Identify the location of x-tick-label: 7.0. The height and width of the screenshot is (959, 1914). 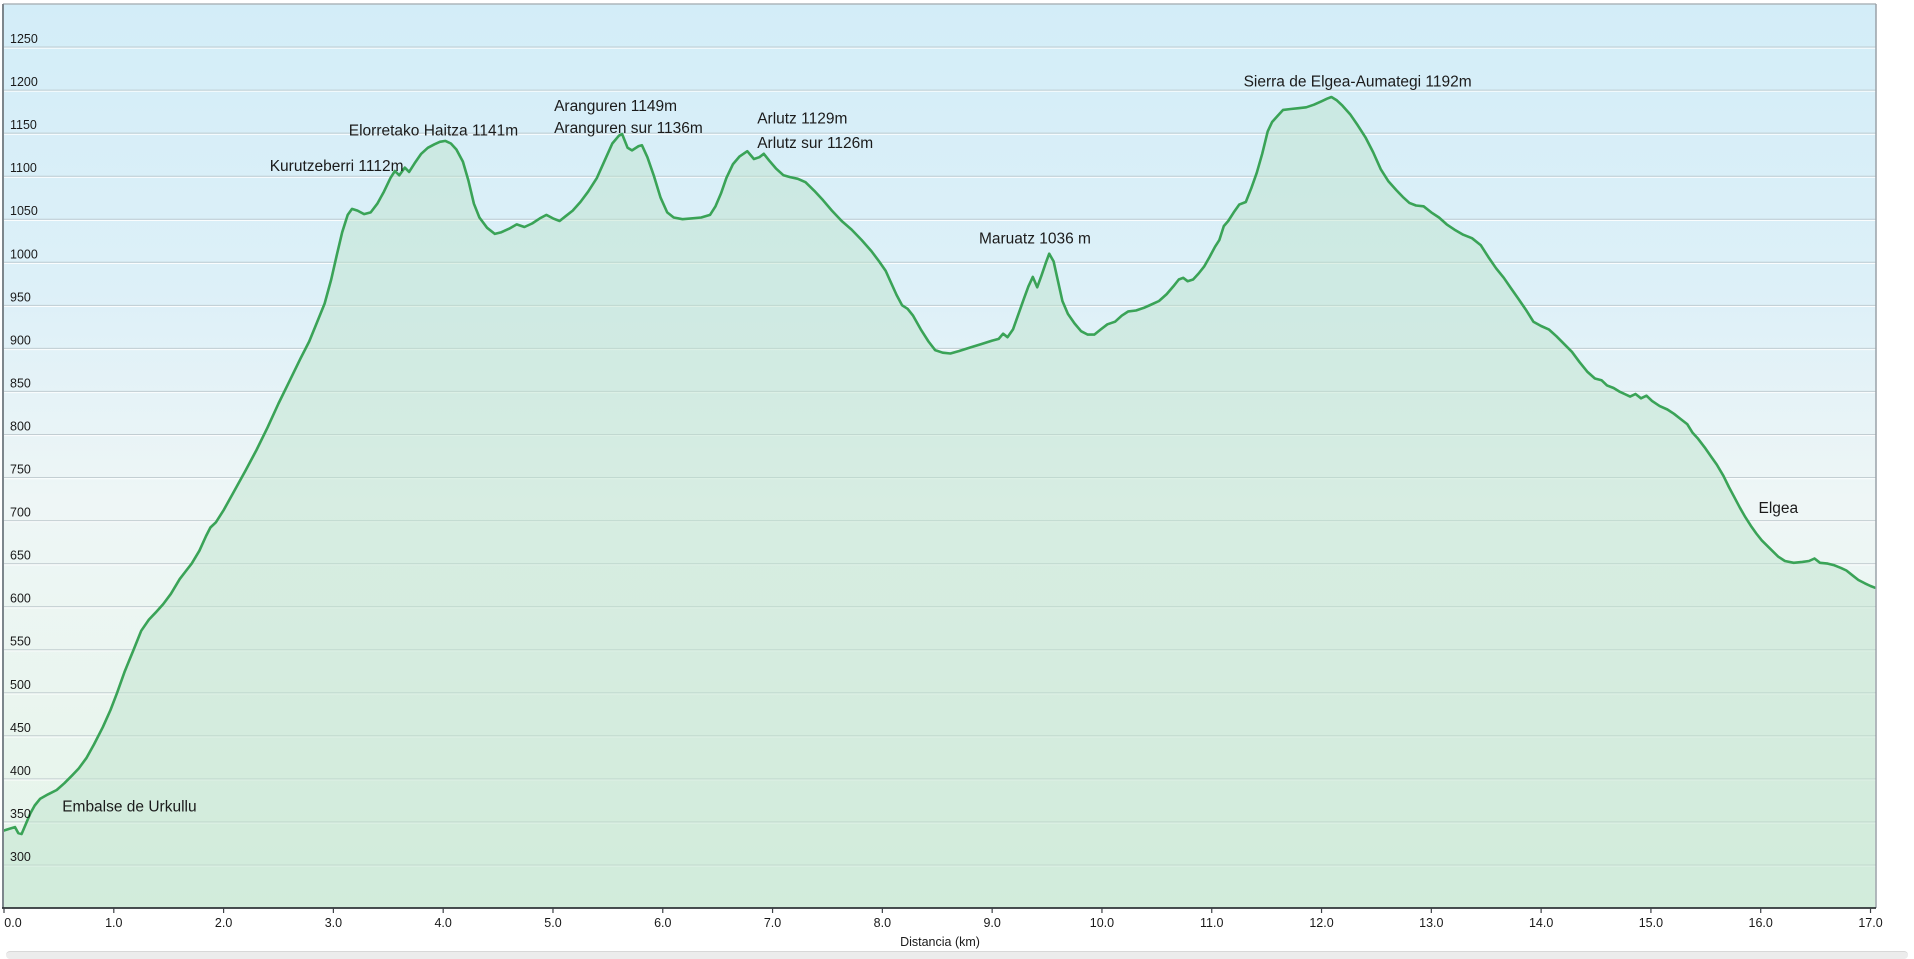
(772, 923).